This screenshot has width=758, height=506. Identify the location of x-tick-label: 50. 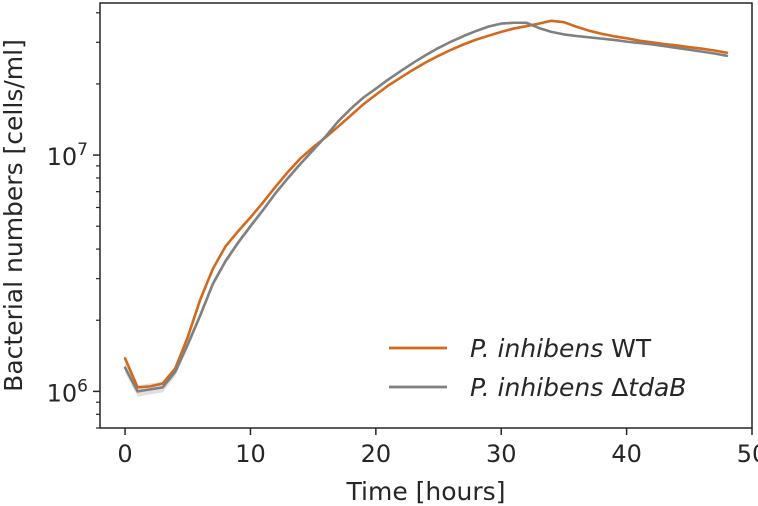
(747, 454).